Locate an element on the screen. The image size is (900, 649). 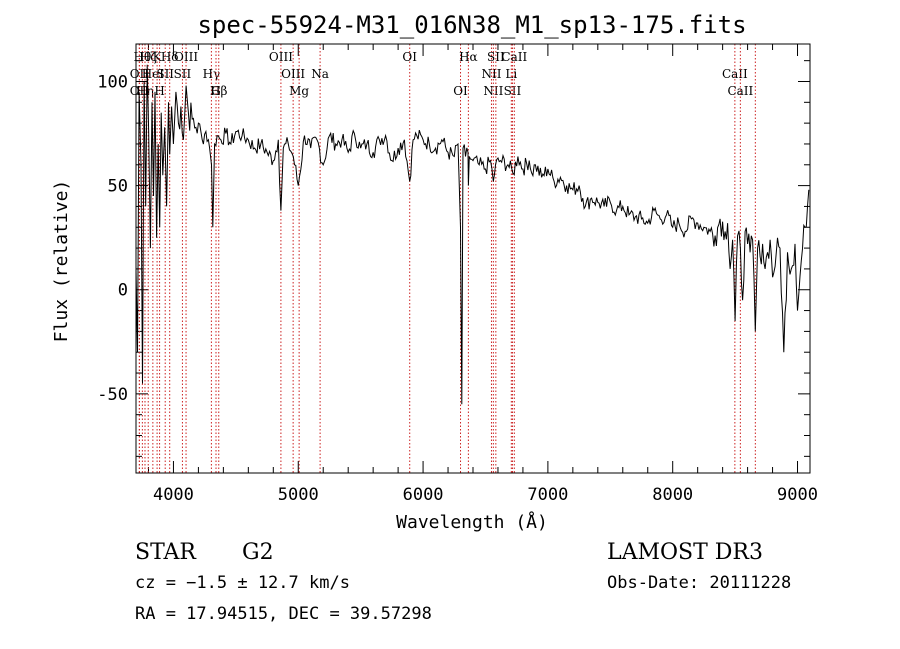
x-tick-label: 6000 is located at coordinates (423, 495).